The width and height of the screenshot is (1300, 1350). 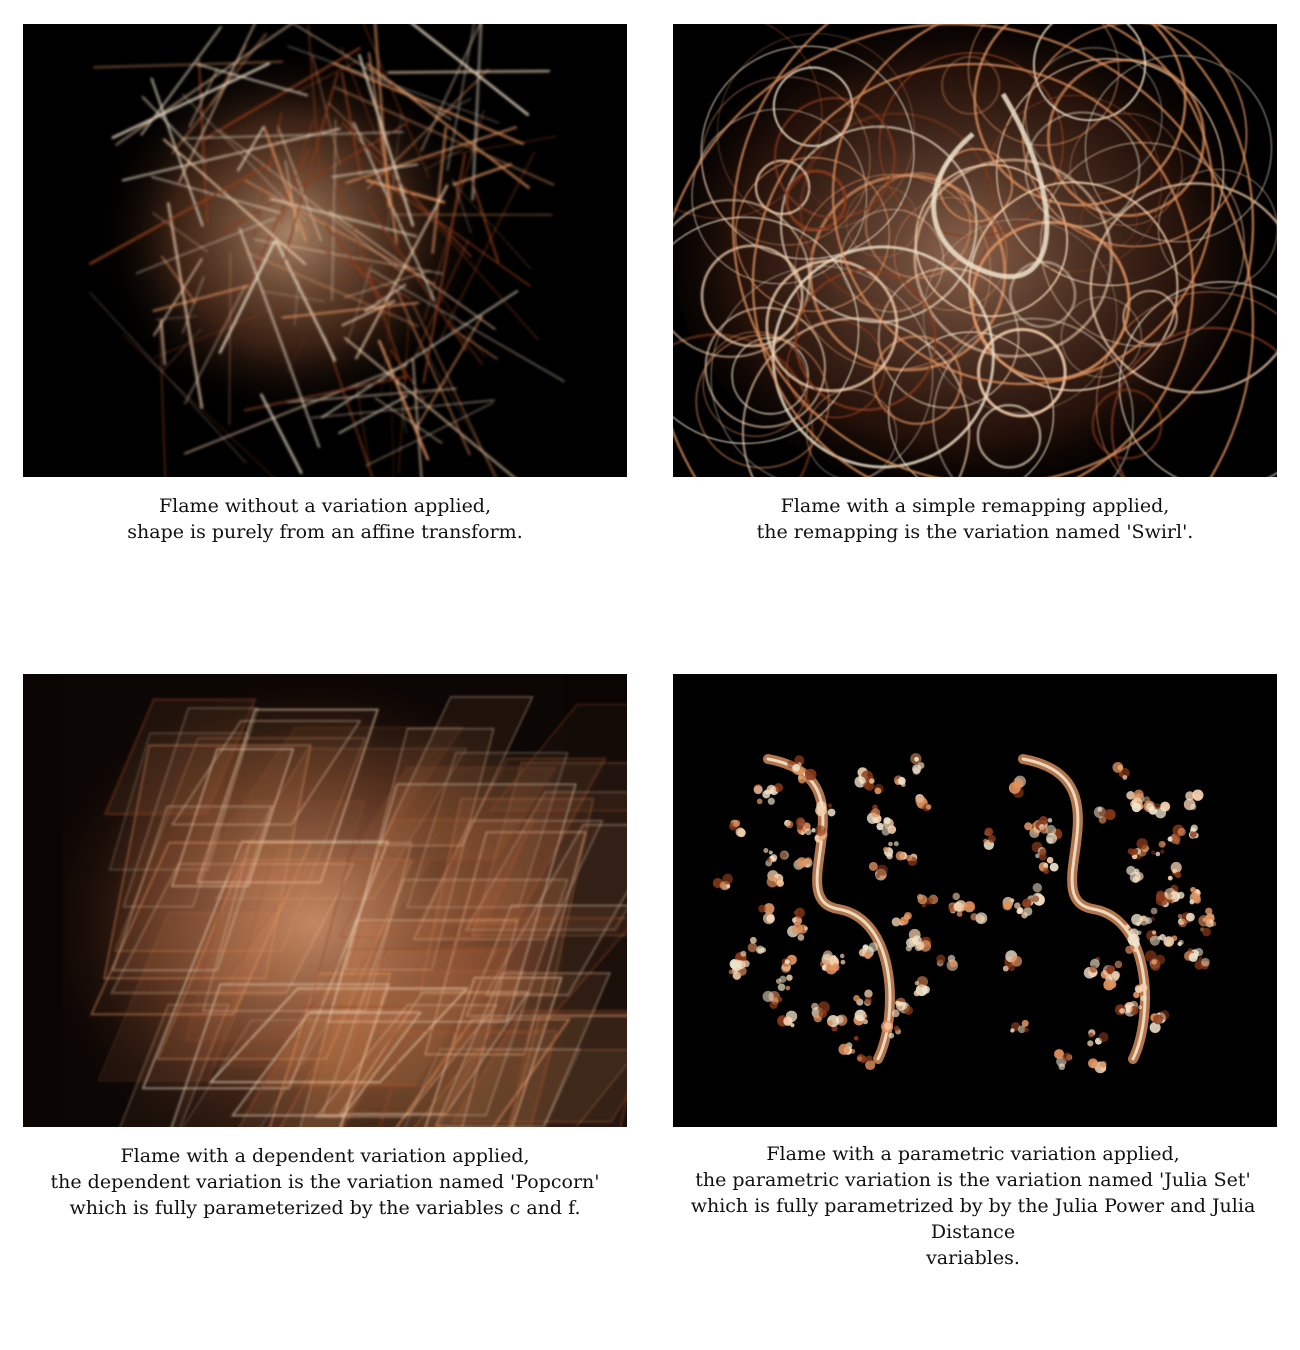 I want to click on caption-line: variables., so click(x=973, y=1258).